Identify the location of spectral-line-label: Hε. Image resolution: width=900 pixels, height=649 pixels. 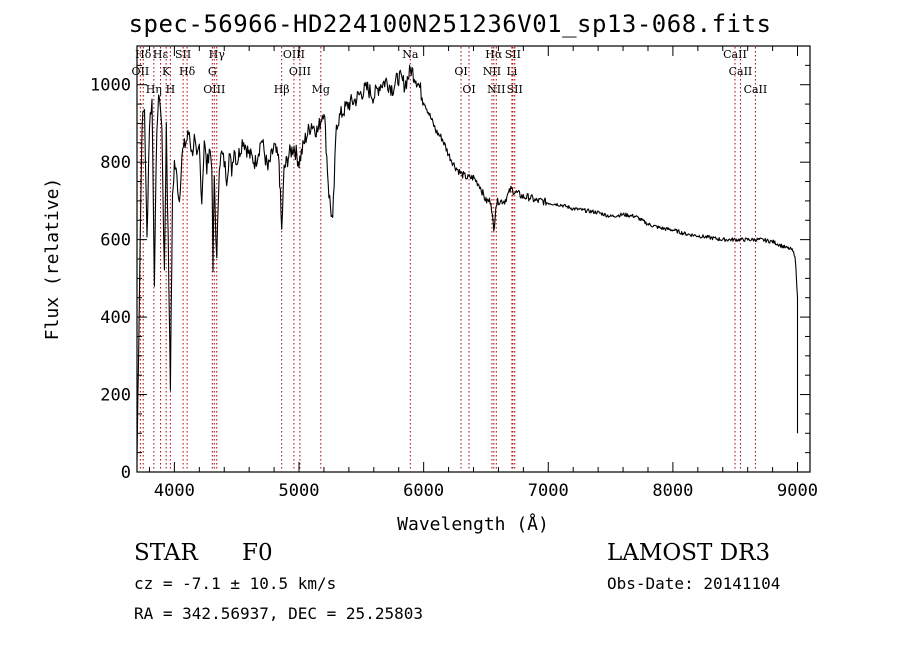
(161, 54).